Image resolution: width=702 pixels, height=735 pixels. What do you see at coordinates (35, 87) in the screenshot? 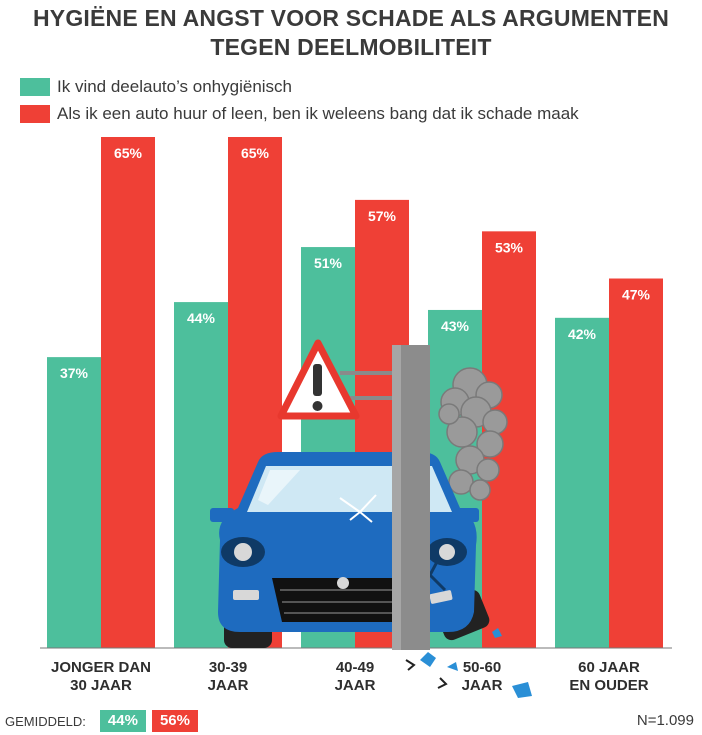
I see `legend-swatch-green` at bounding box center [35, 87].